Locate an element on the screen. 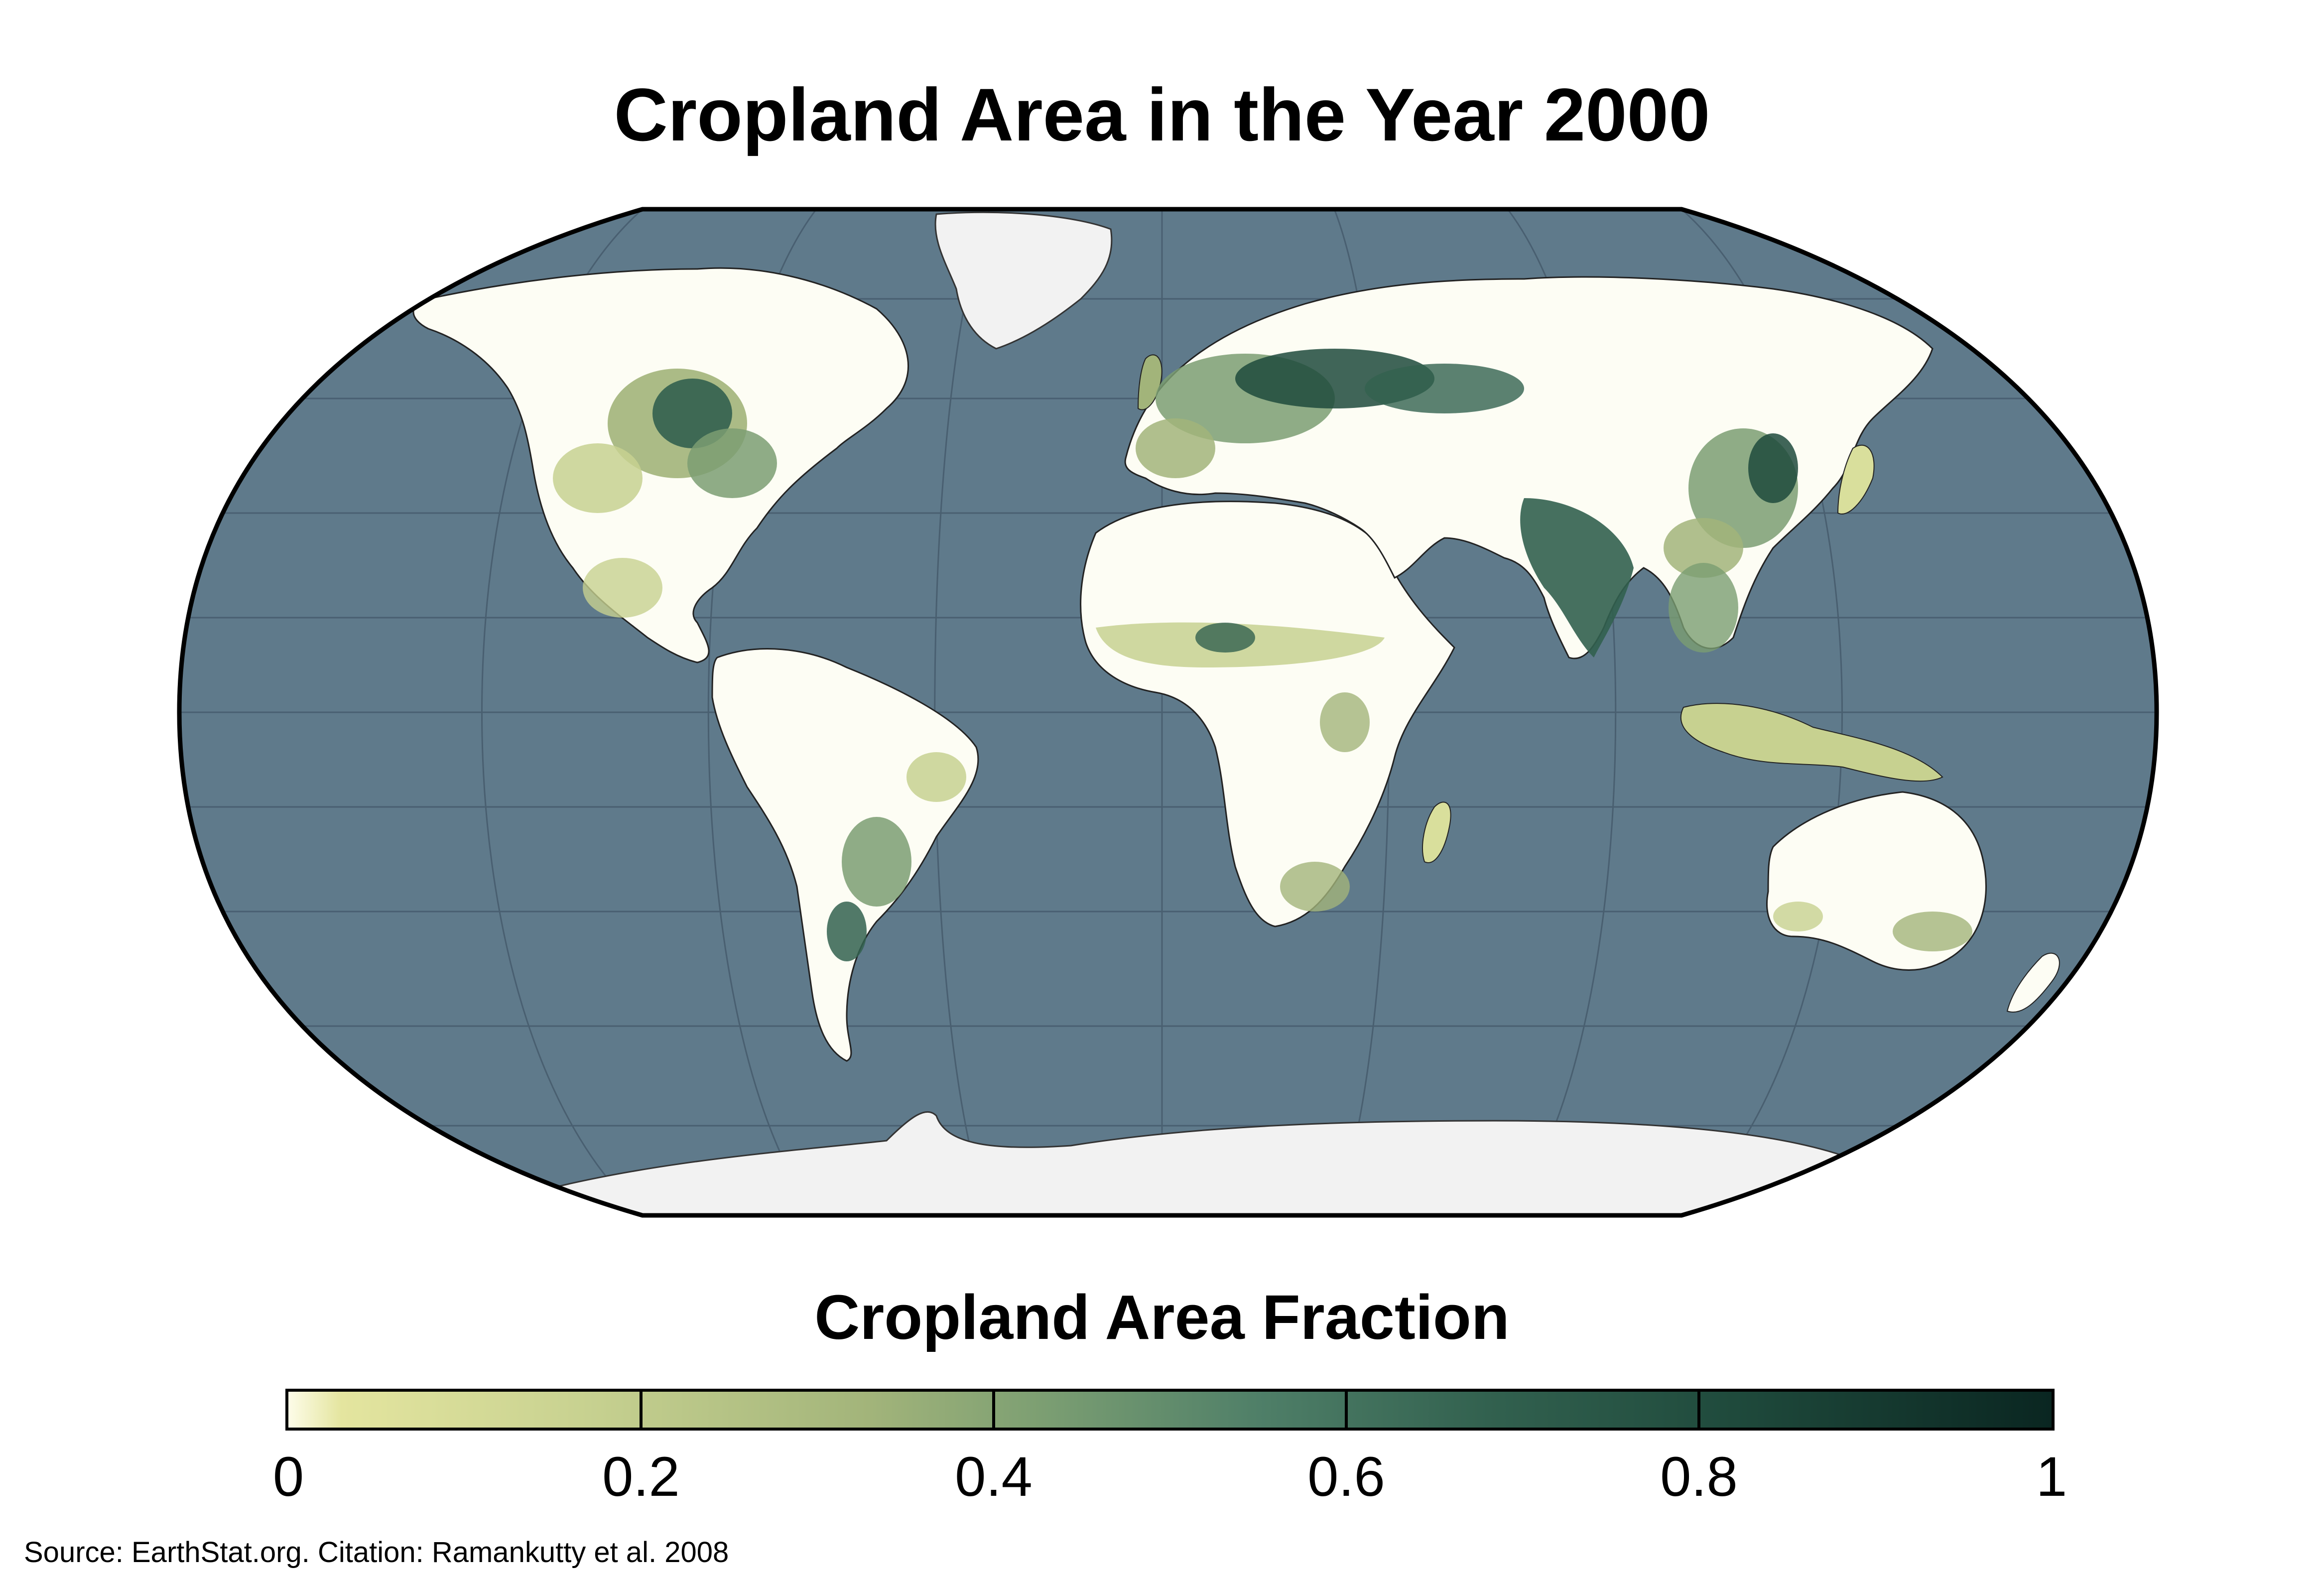  tick-label-0.8: 0.8 is located at coordinates (1699, 1477).